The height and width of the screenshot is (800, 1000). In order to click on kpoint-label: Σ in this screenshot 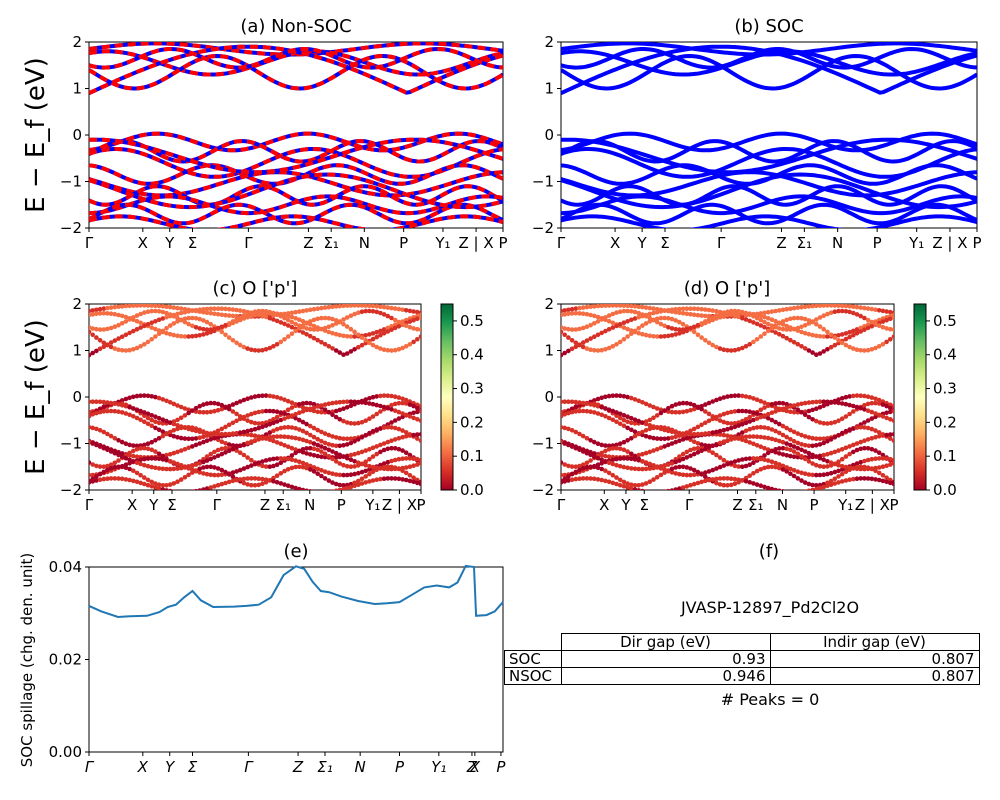, I will do `click(644, 505)`.